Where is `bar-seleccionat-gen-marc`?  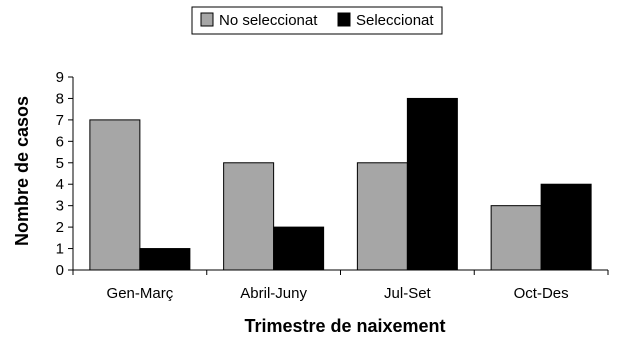 bar-seleccionat-gen-marc is located at coordinates (165, 259).